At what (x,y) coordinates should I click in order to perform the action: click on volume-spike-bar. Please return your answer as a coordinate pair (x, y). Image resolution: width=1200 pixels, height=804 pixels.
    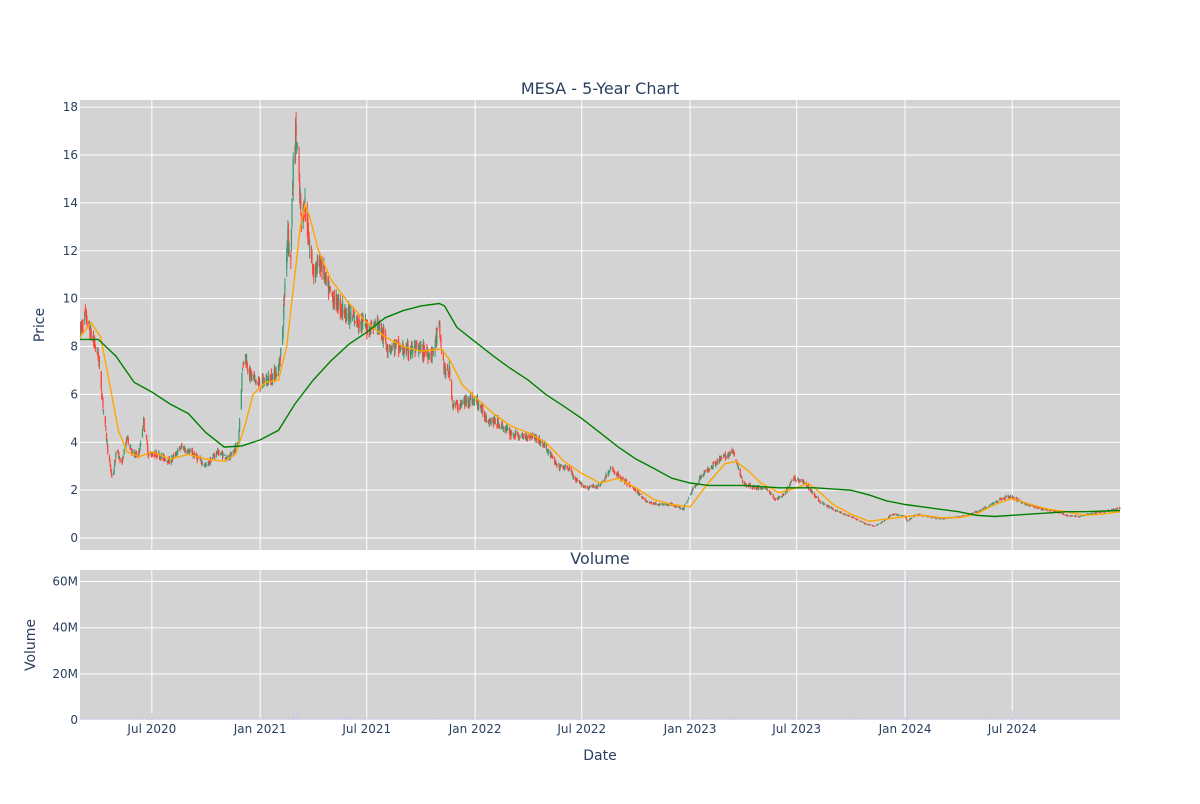
    Looking at the image, I should click on (293, 714).